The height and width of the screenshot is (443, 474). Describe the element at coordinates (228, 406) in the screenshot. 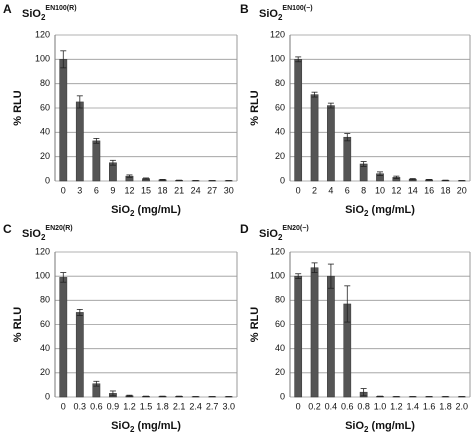

I see `x-tick-label: 3.0` at that location.